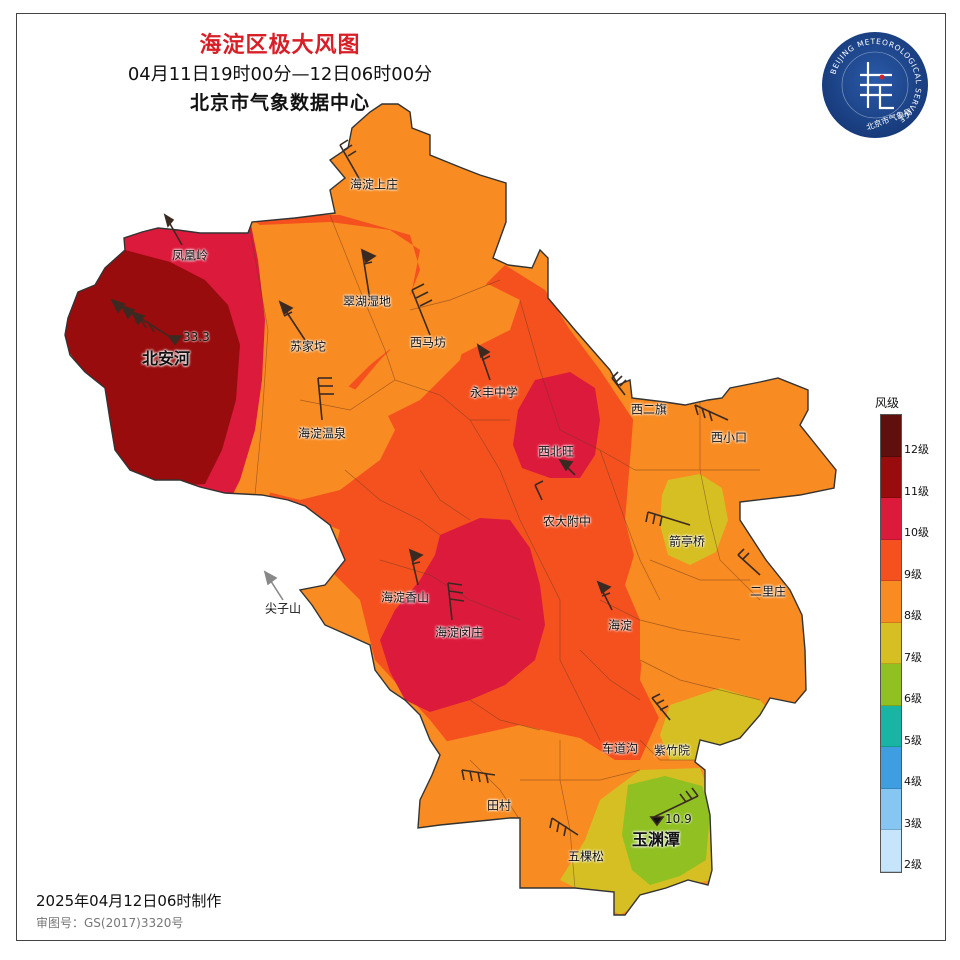 The height and width of the screenshot is (960, 960). What do you see at coordinates (283, 608) in the screenshot?
I see `station-label: 尖子山` at bounding box center [283, 608].